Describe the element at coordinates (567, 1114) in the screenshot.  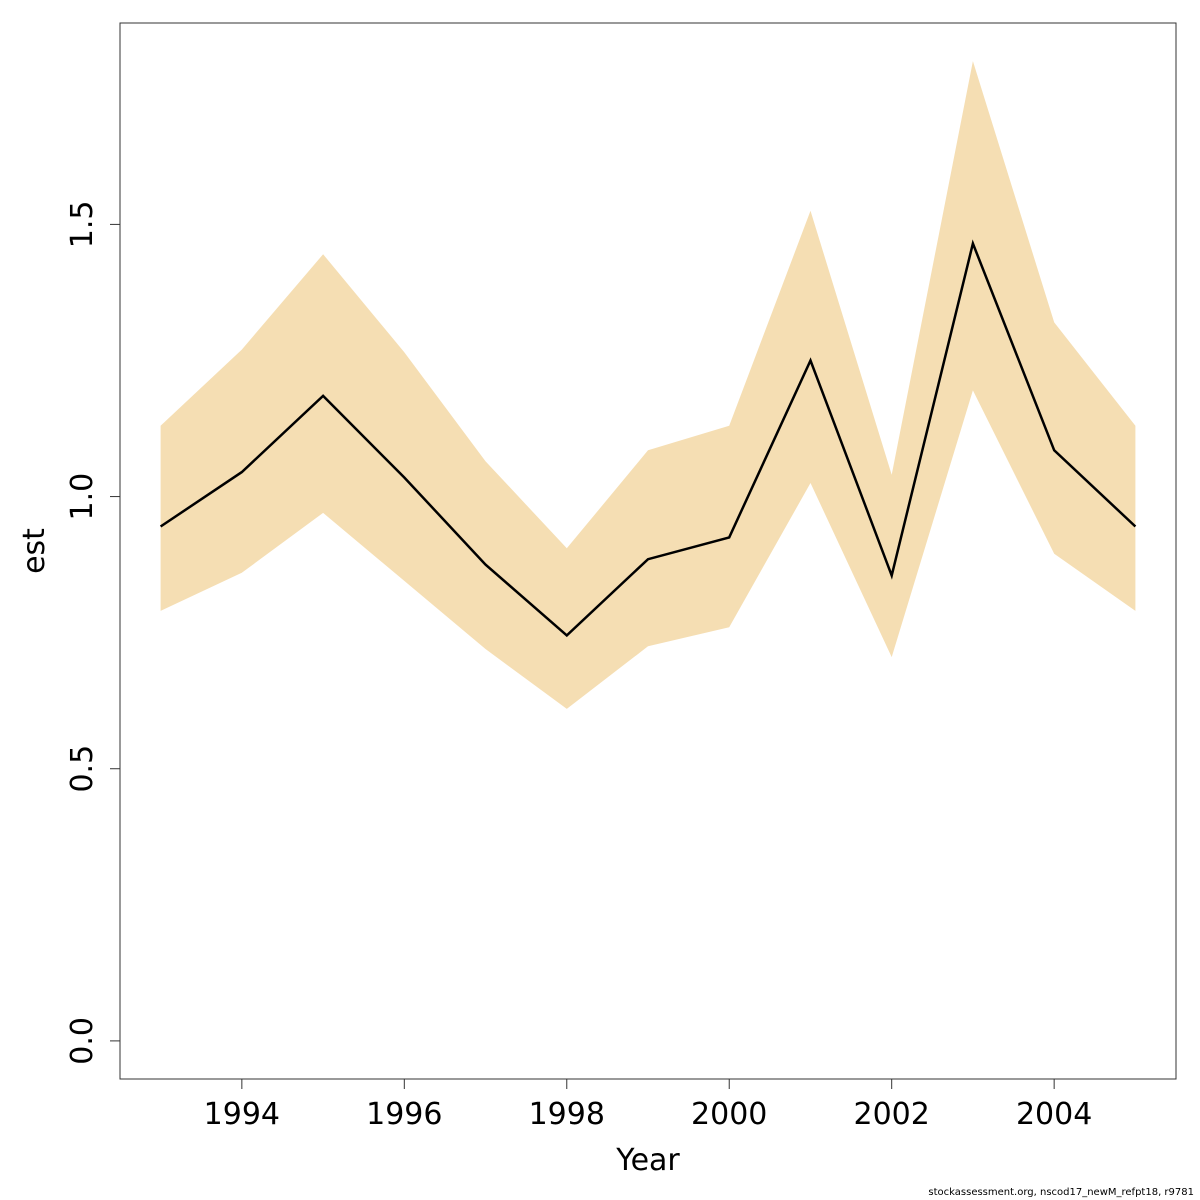
I see `x-tick-label-1998: 1998` at that location.